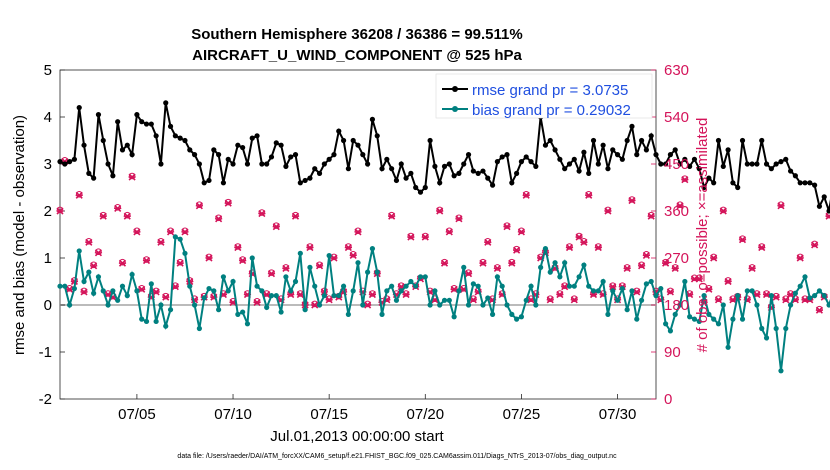 The height and width of the screenshot is (470, 830). What do you see at coordinates (676, 305) in the screenshot?
I see `right-tick-label: 180` at bounding box center [676, 305].